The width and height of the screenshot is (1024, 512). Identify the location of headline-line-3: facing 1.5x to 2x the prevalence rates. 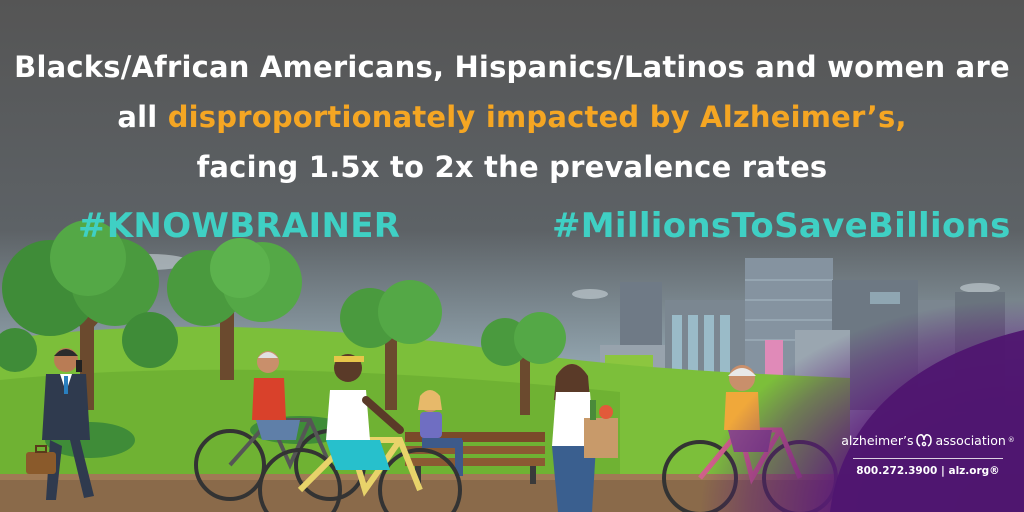
(512, 167).